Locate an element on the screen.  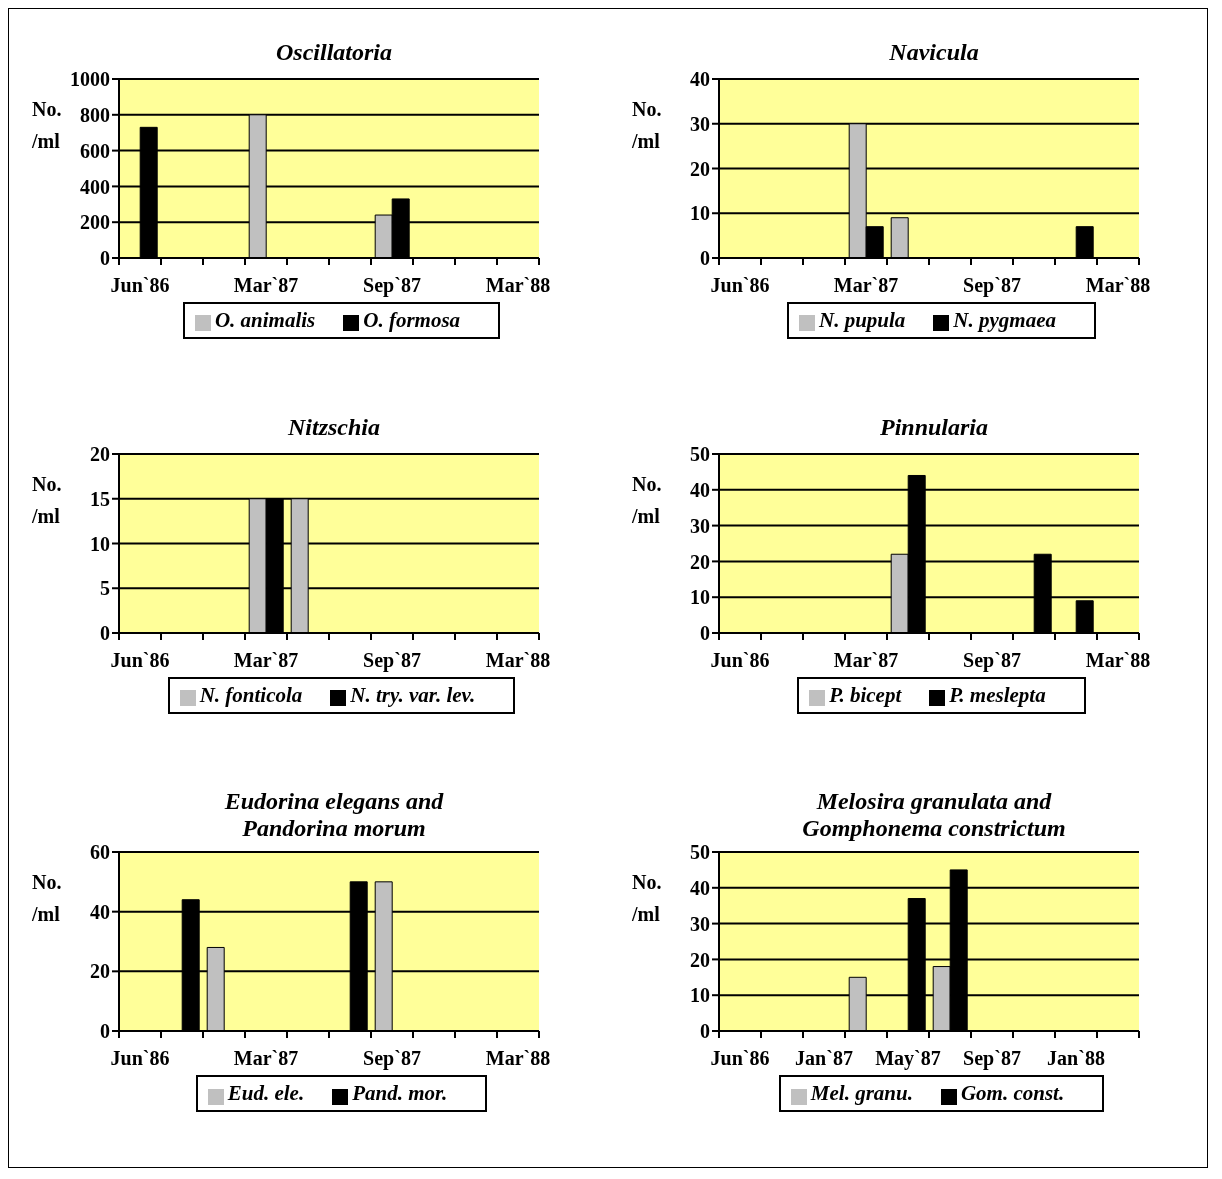
legend-label: N. pygmaea is located at coordinates (1004, 320).